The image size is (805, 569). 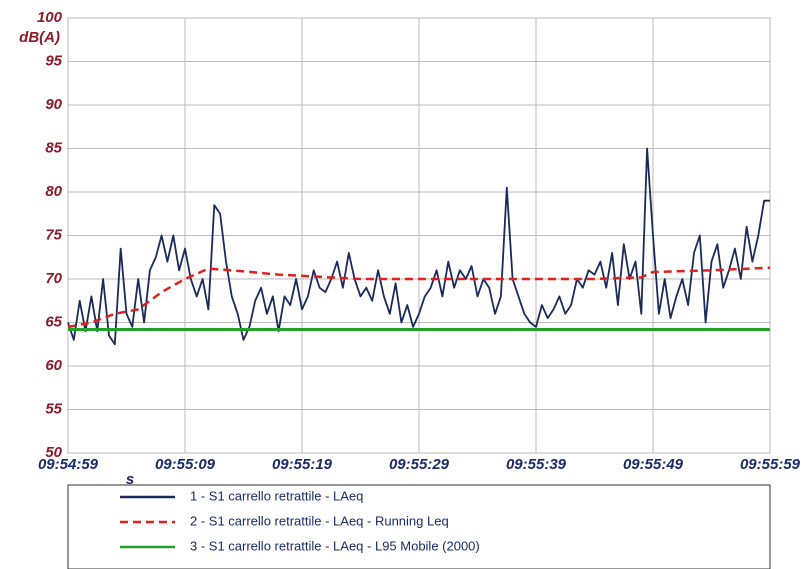 I want to click on y-tick-label: 85, so click(x=53, y=147).